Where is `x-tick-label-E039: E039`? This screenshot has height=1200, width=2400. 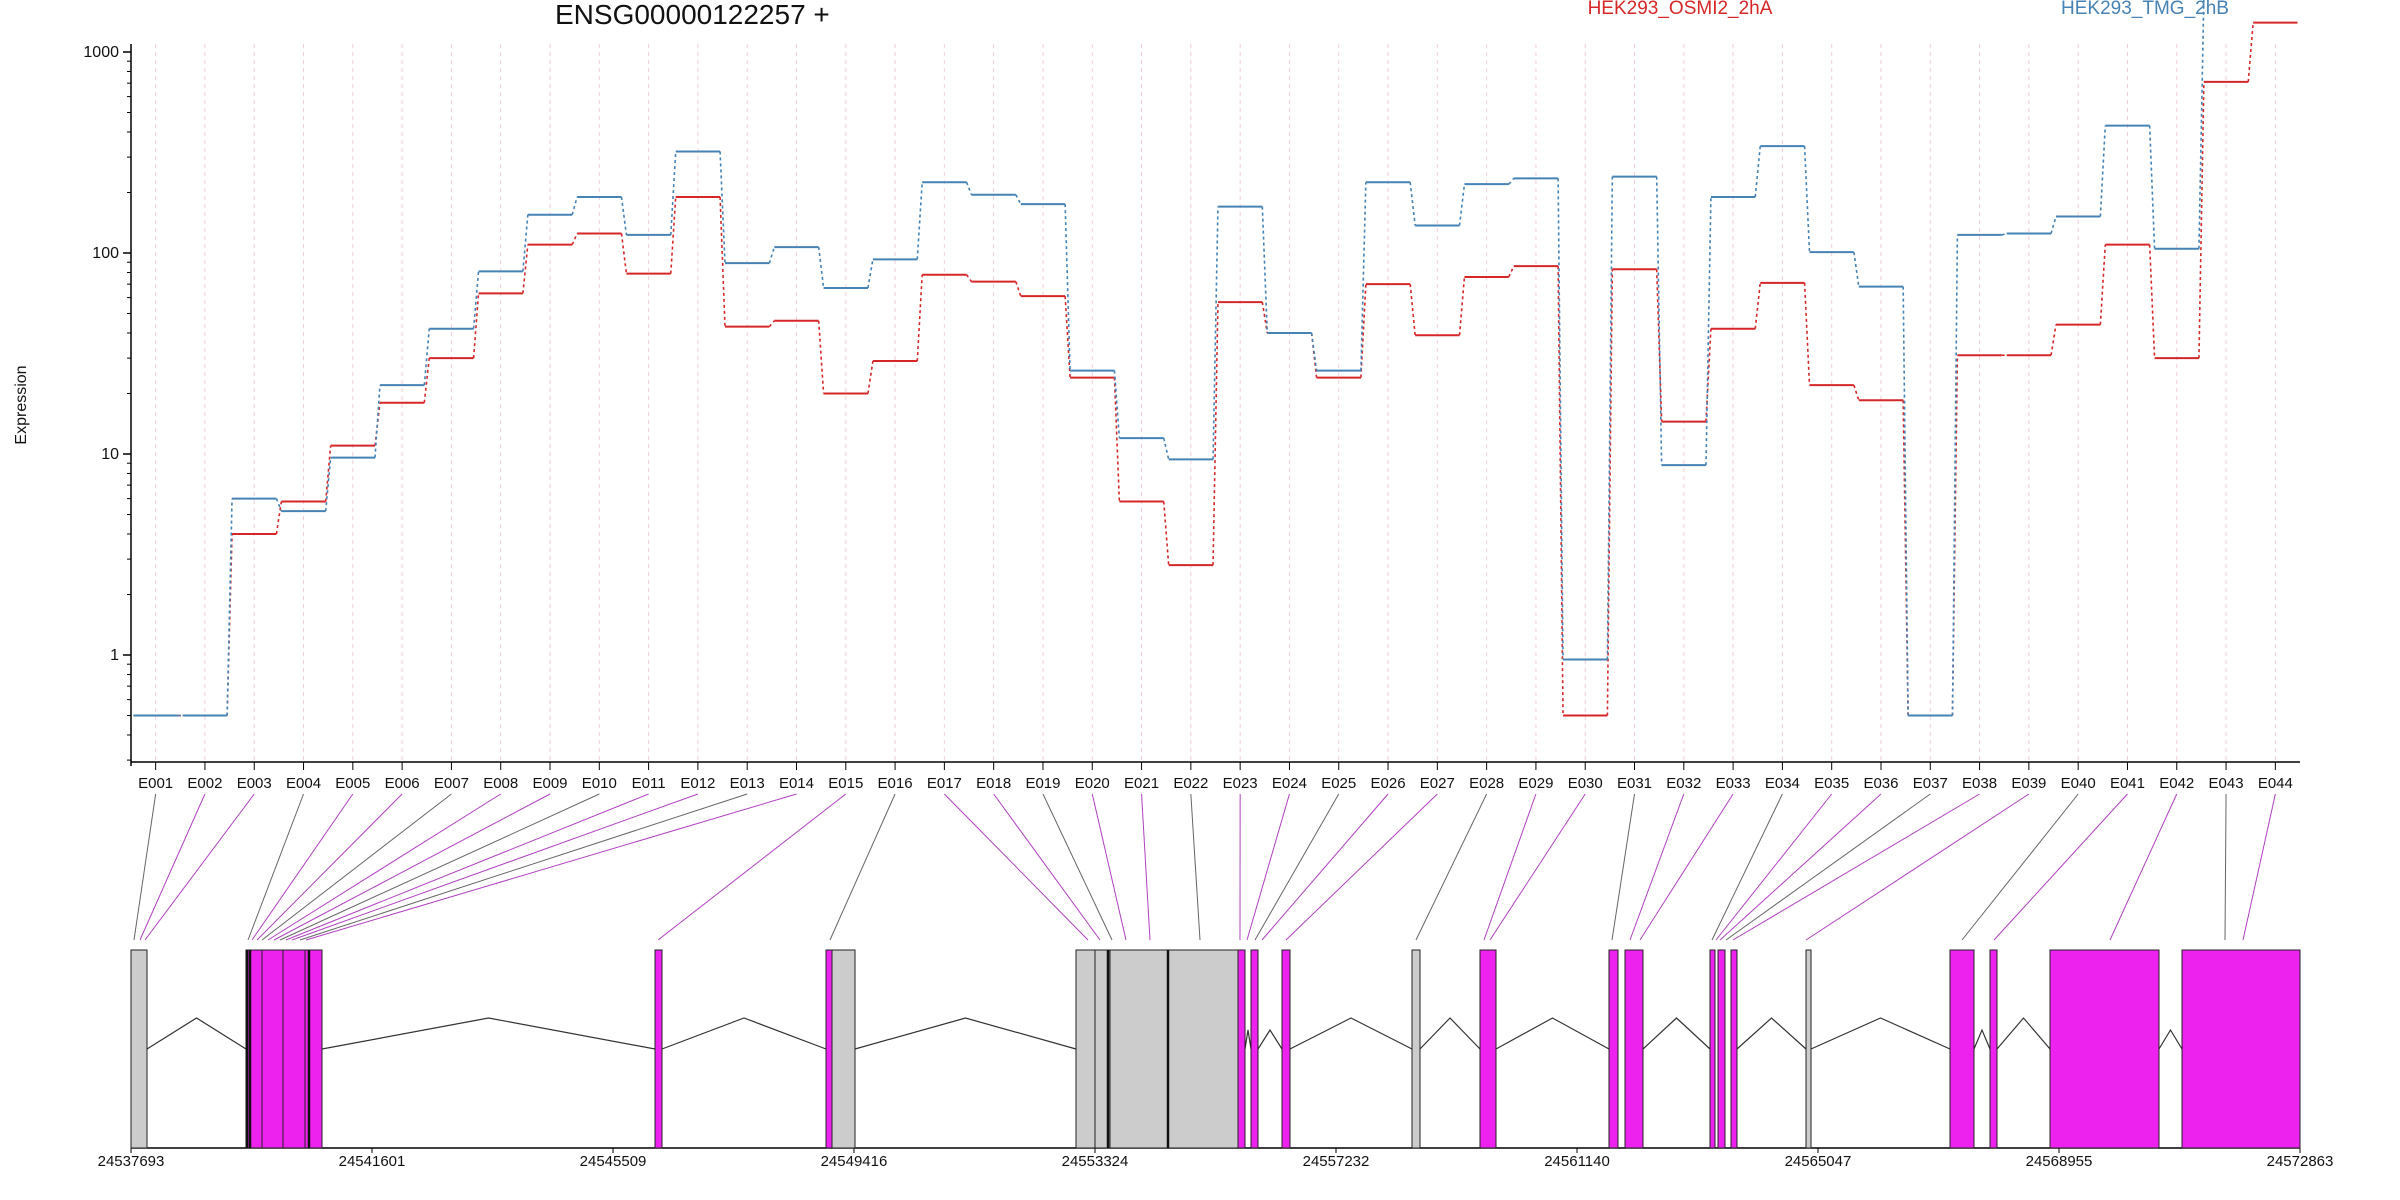 x-tick-label-E039: E039 is located at coordinates (2028, 783).